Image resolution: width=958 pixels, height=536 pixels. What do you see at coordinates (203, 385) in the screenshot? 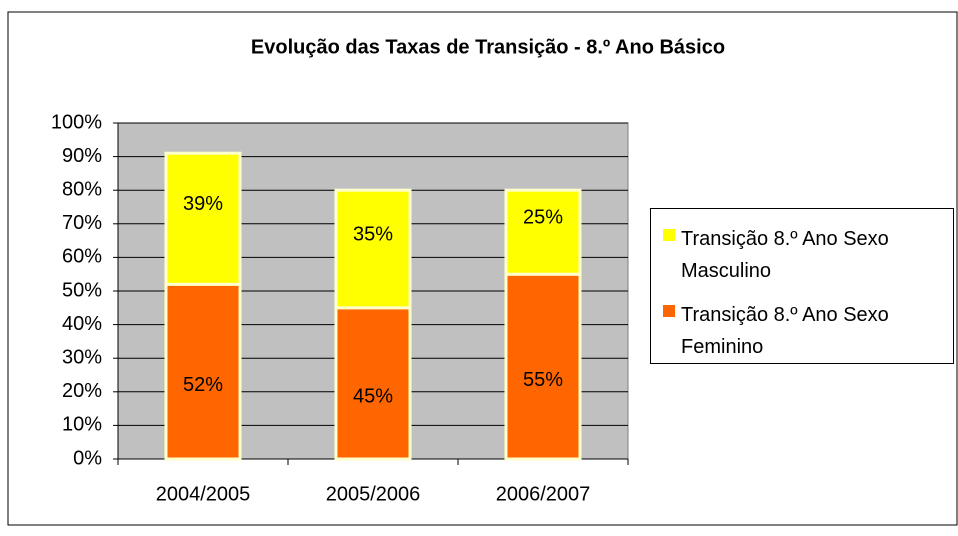
I see `data-label: 52%` at bounding box center [203, 385].